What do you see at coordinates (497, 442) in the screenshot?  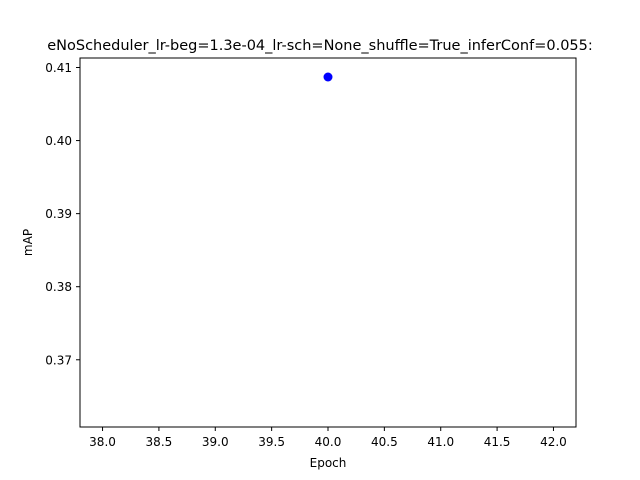 I see `x-tick-label: 41.5` at bounding box center [497, 442].